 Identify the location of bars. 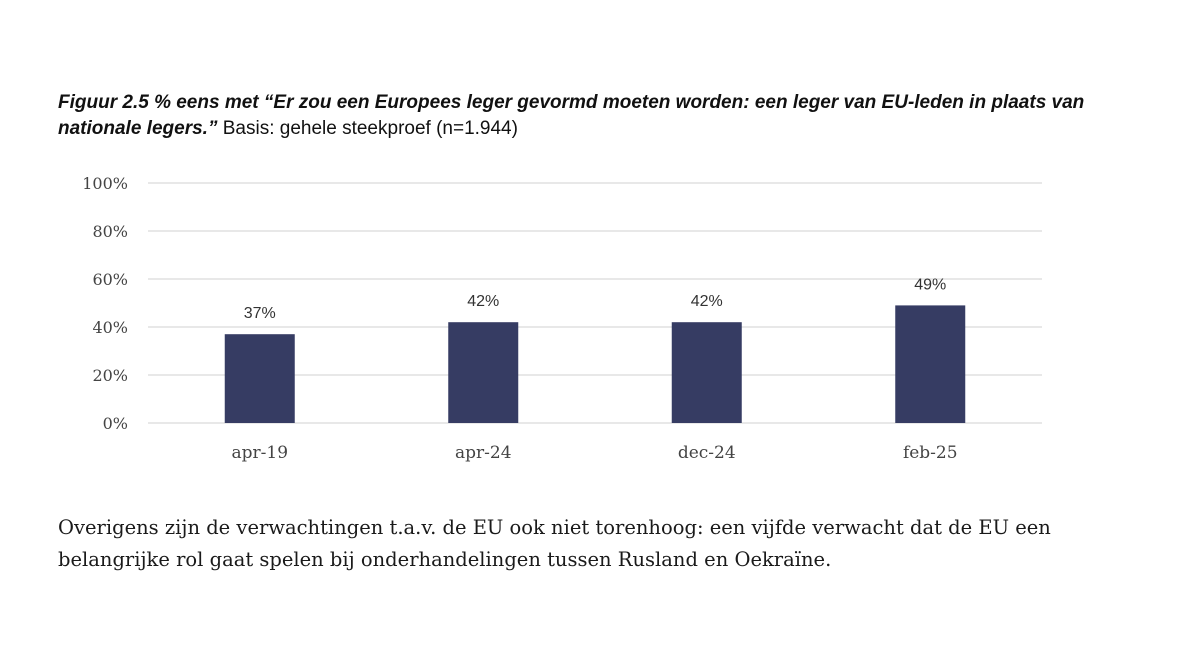
(595, 364).